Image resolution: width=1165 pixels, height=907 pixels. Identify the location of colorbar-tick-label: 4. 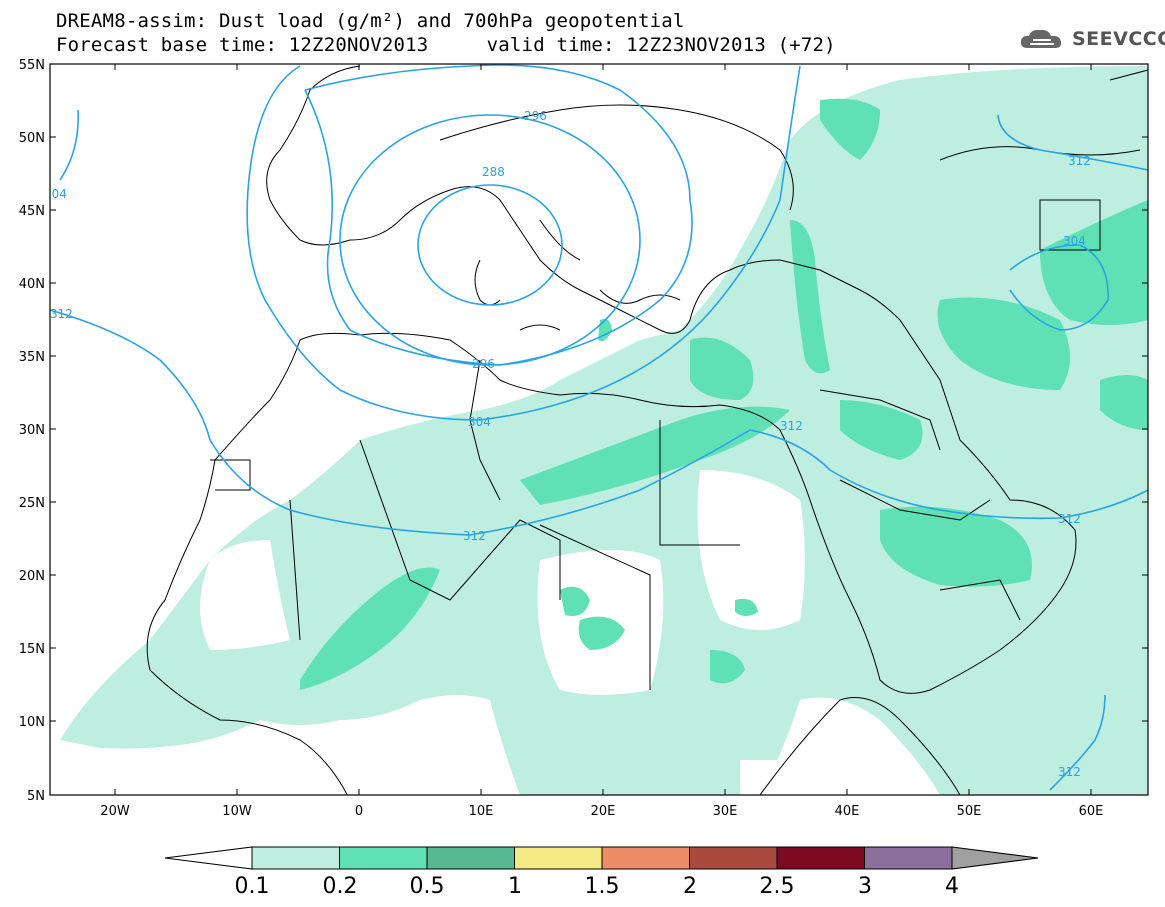
(952, 886).